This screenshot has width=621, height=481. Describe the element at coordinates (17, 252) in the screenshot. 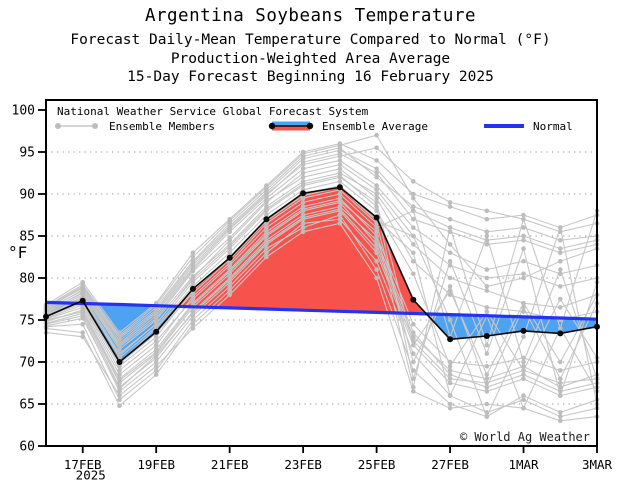

I see `y-axis-label: °F` at that location.